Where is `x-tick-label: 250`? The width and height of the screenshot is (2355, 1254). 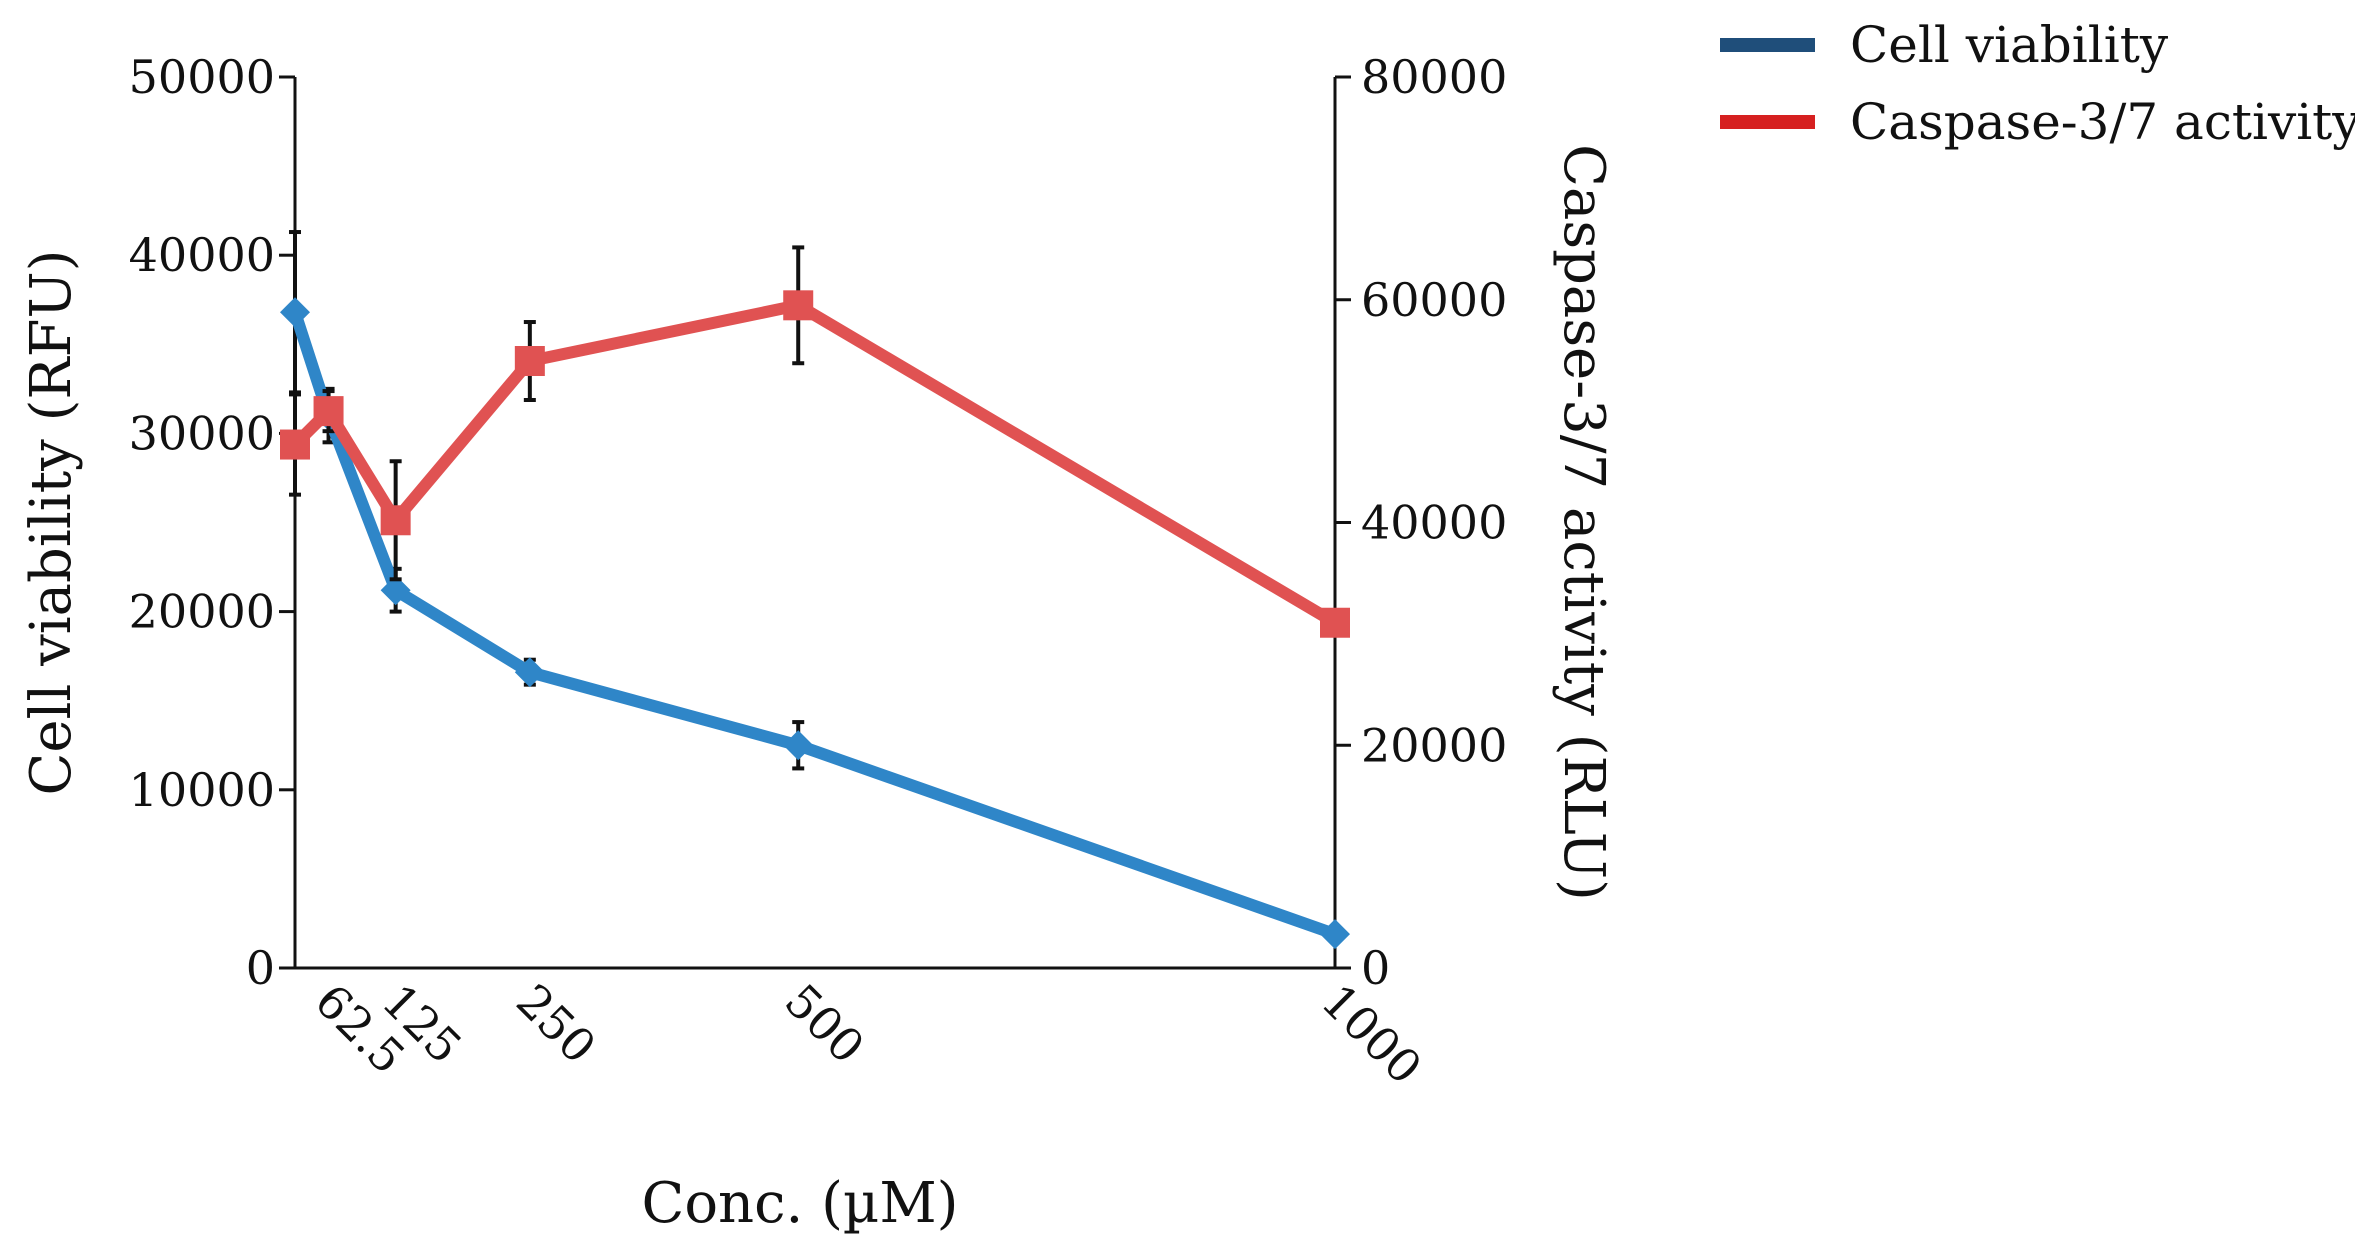
x-tick-label: 250 is located at coordinates (556, 1024).